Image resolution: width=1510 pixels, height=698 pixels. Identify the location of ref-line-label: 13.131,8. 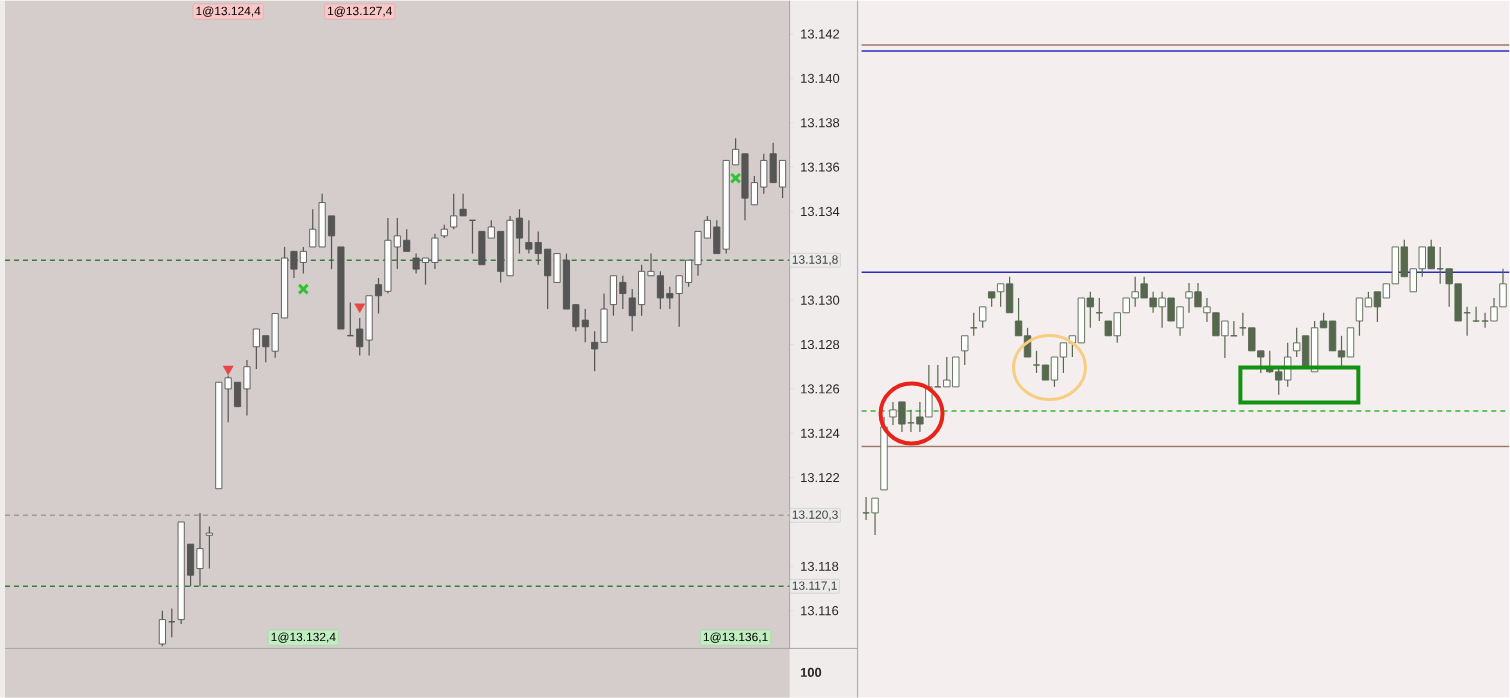
(815, 260).